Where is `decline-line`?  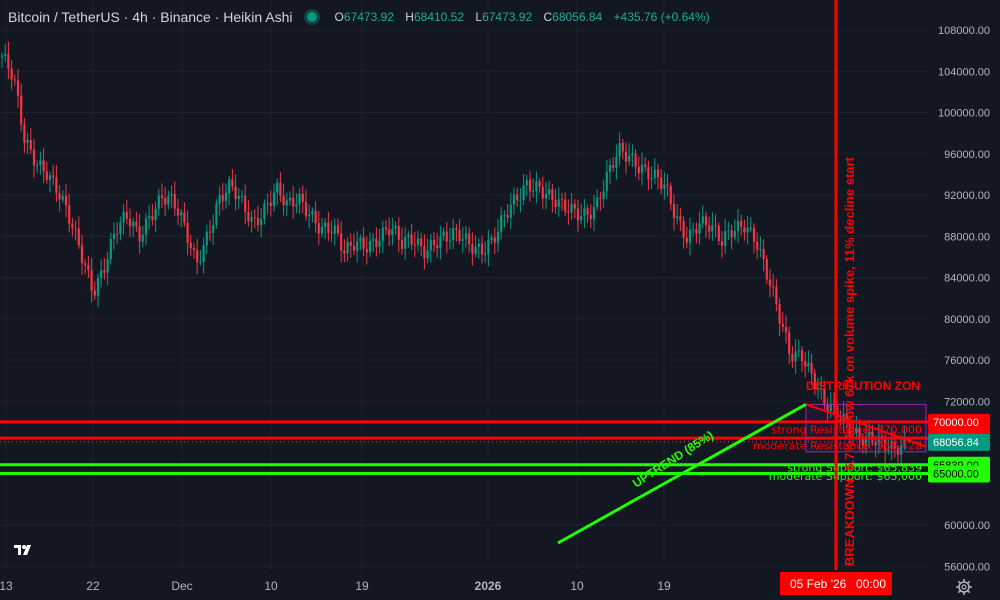
decline-line is located at coordinates (866, 425).